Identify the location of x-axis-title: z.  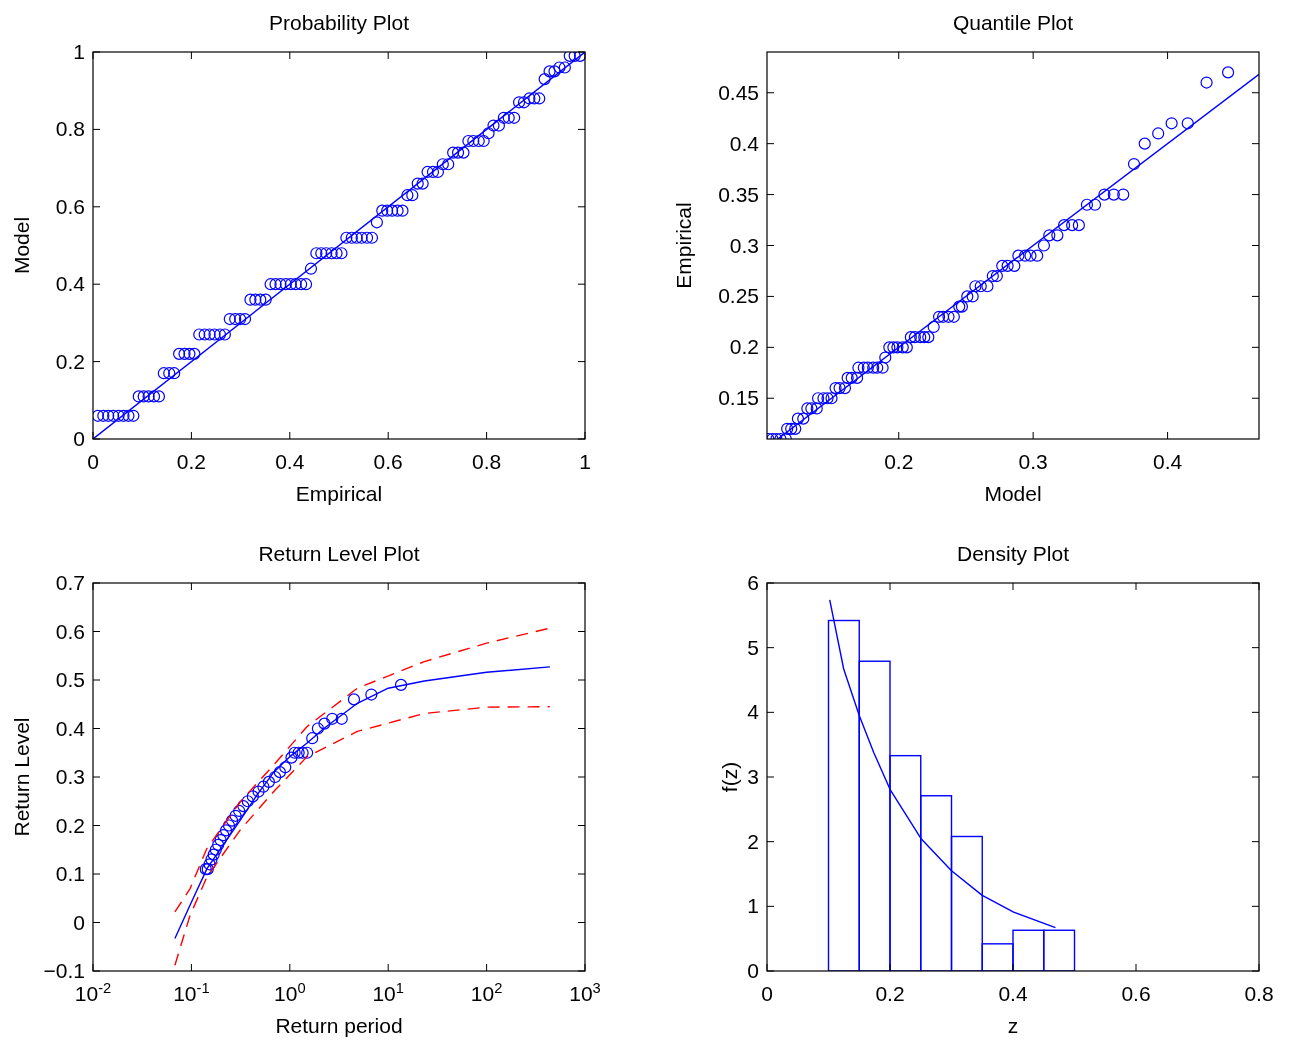
(1013, 1025).